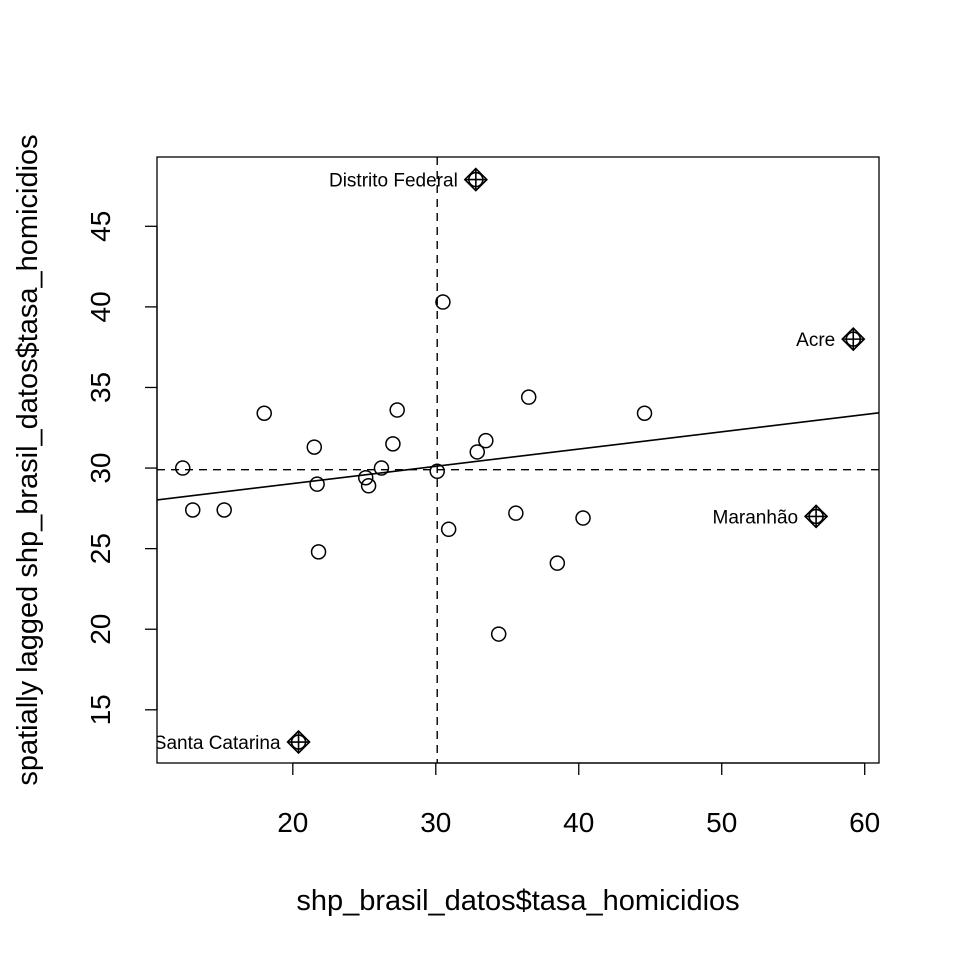  What do you see at coordinates (100, 387) in the screenshot?
I see `y-tick-label: 35` at bounding box center [100, 387].